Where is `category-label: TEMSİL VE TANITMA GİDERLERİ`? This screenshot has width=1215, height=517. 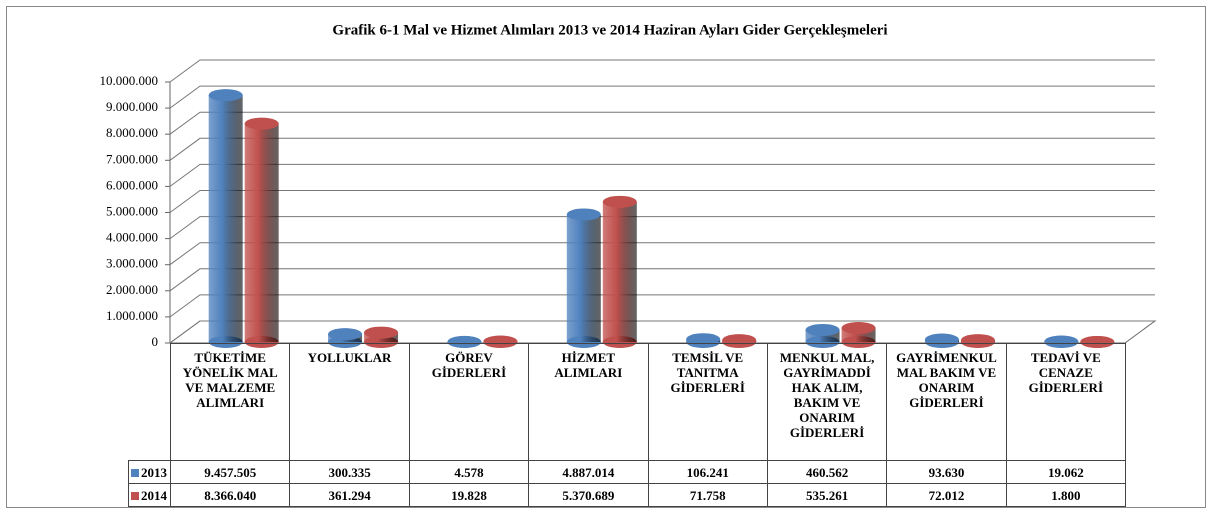 category-label: TEMSİL VE TANITMA GİDERLERİ is located at coordinates (707, 402).